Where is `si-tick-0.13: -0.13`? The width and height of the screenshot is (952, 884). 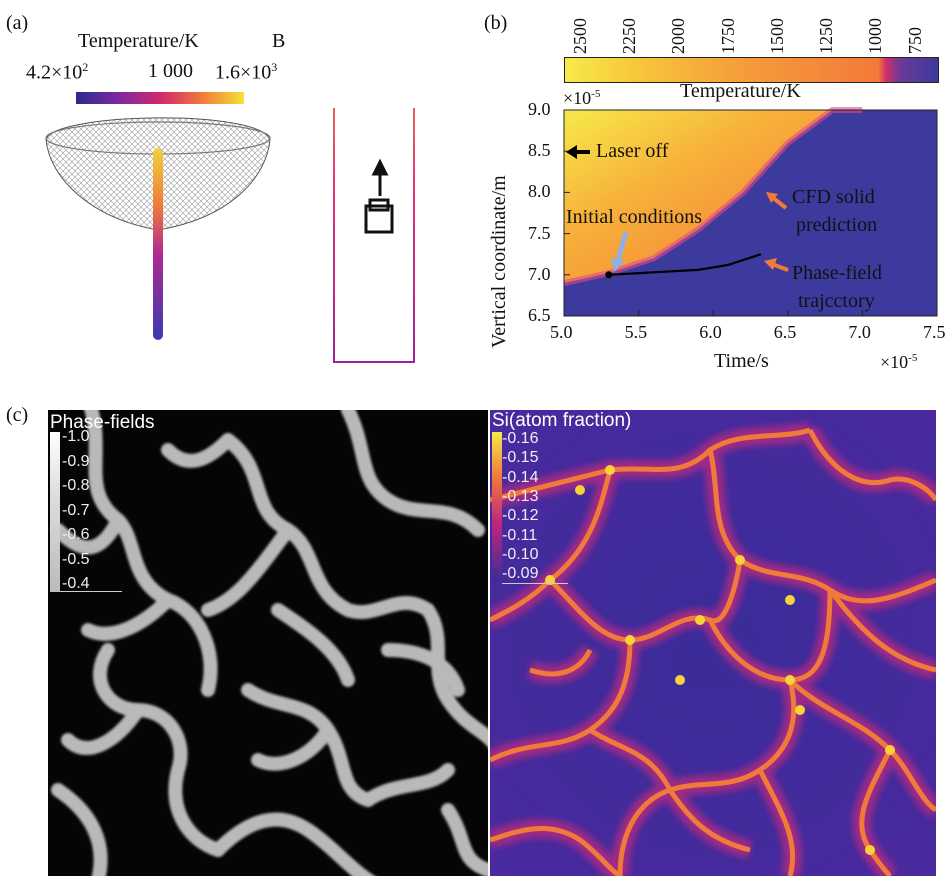 si-tick-0.13: -0.13 is located at coordinates (520, 496).